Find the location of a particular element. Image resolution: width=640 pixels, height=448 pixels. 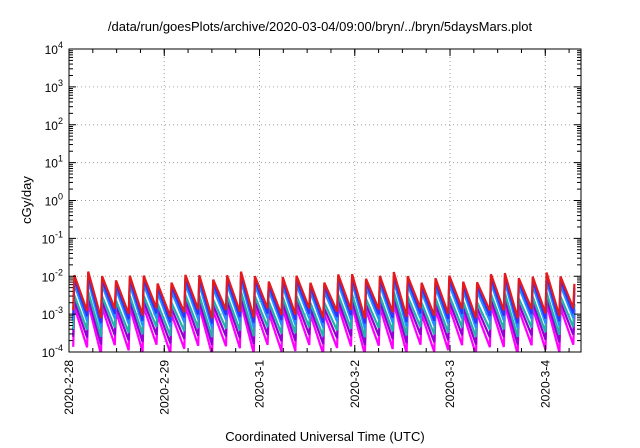

x-tick-label: 2020-3-3 is located at coordinates (450, 384).